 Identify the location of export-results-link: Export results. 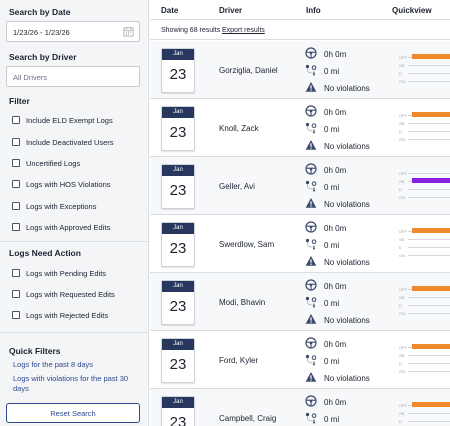
(243, 30).